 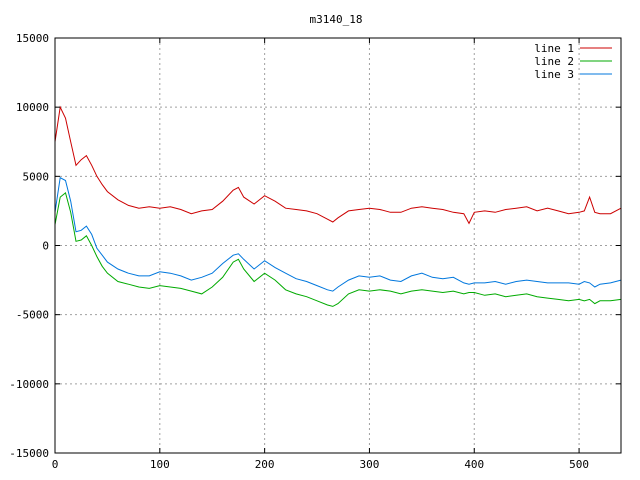 I want to click on legend-label: line 1, so click(x=554, y=48).